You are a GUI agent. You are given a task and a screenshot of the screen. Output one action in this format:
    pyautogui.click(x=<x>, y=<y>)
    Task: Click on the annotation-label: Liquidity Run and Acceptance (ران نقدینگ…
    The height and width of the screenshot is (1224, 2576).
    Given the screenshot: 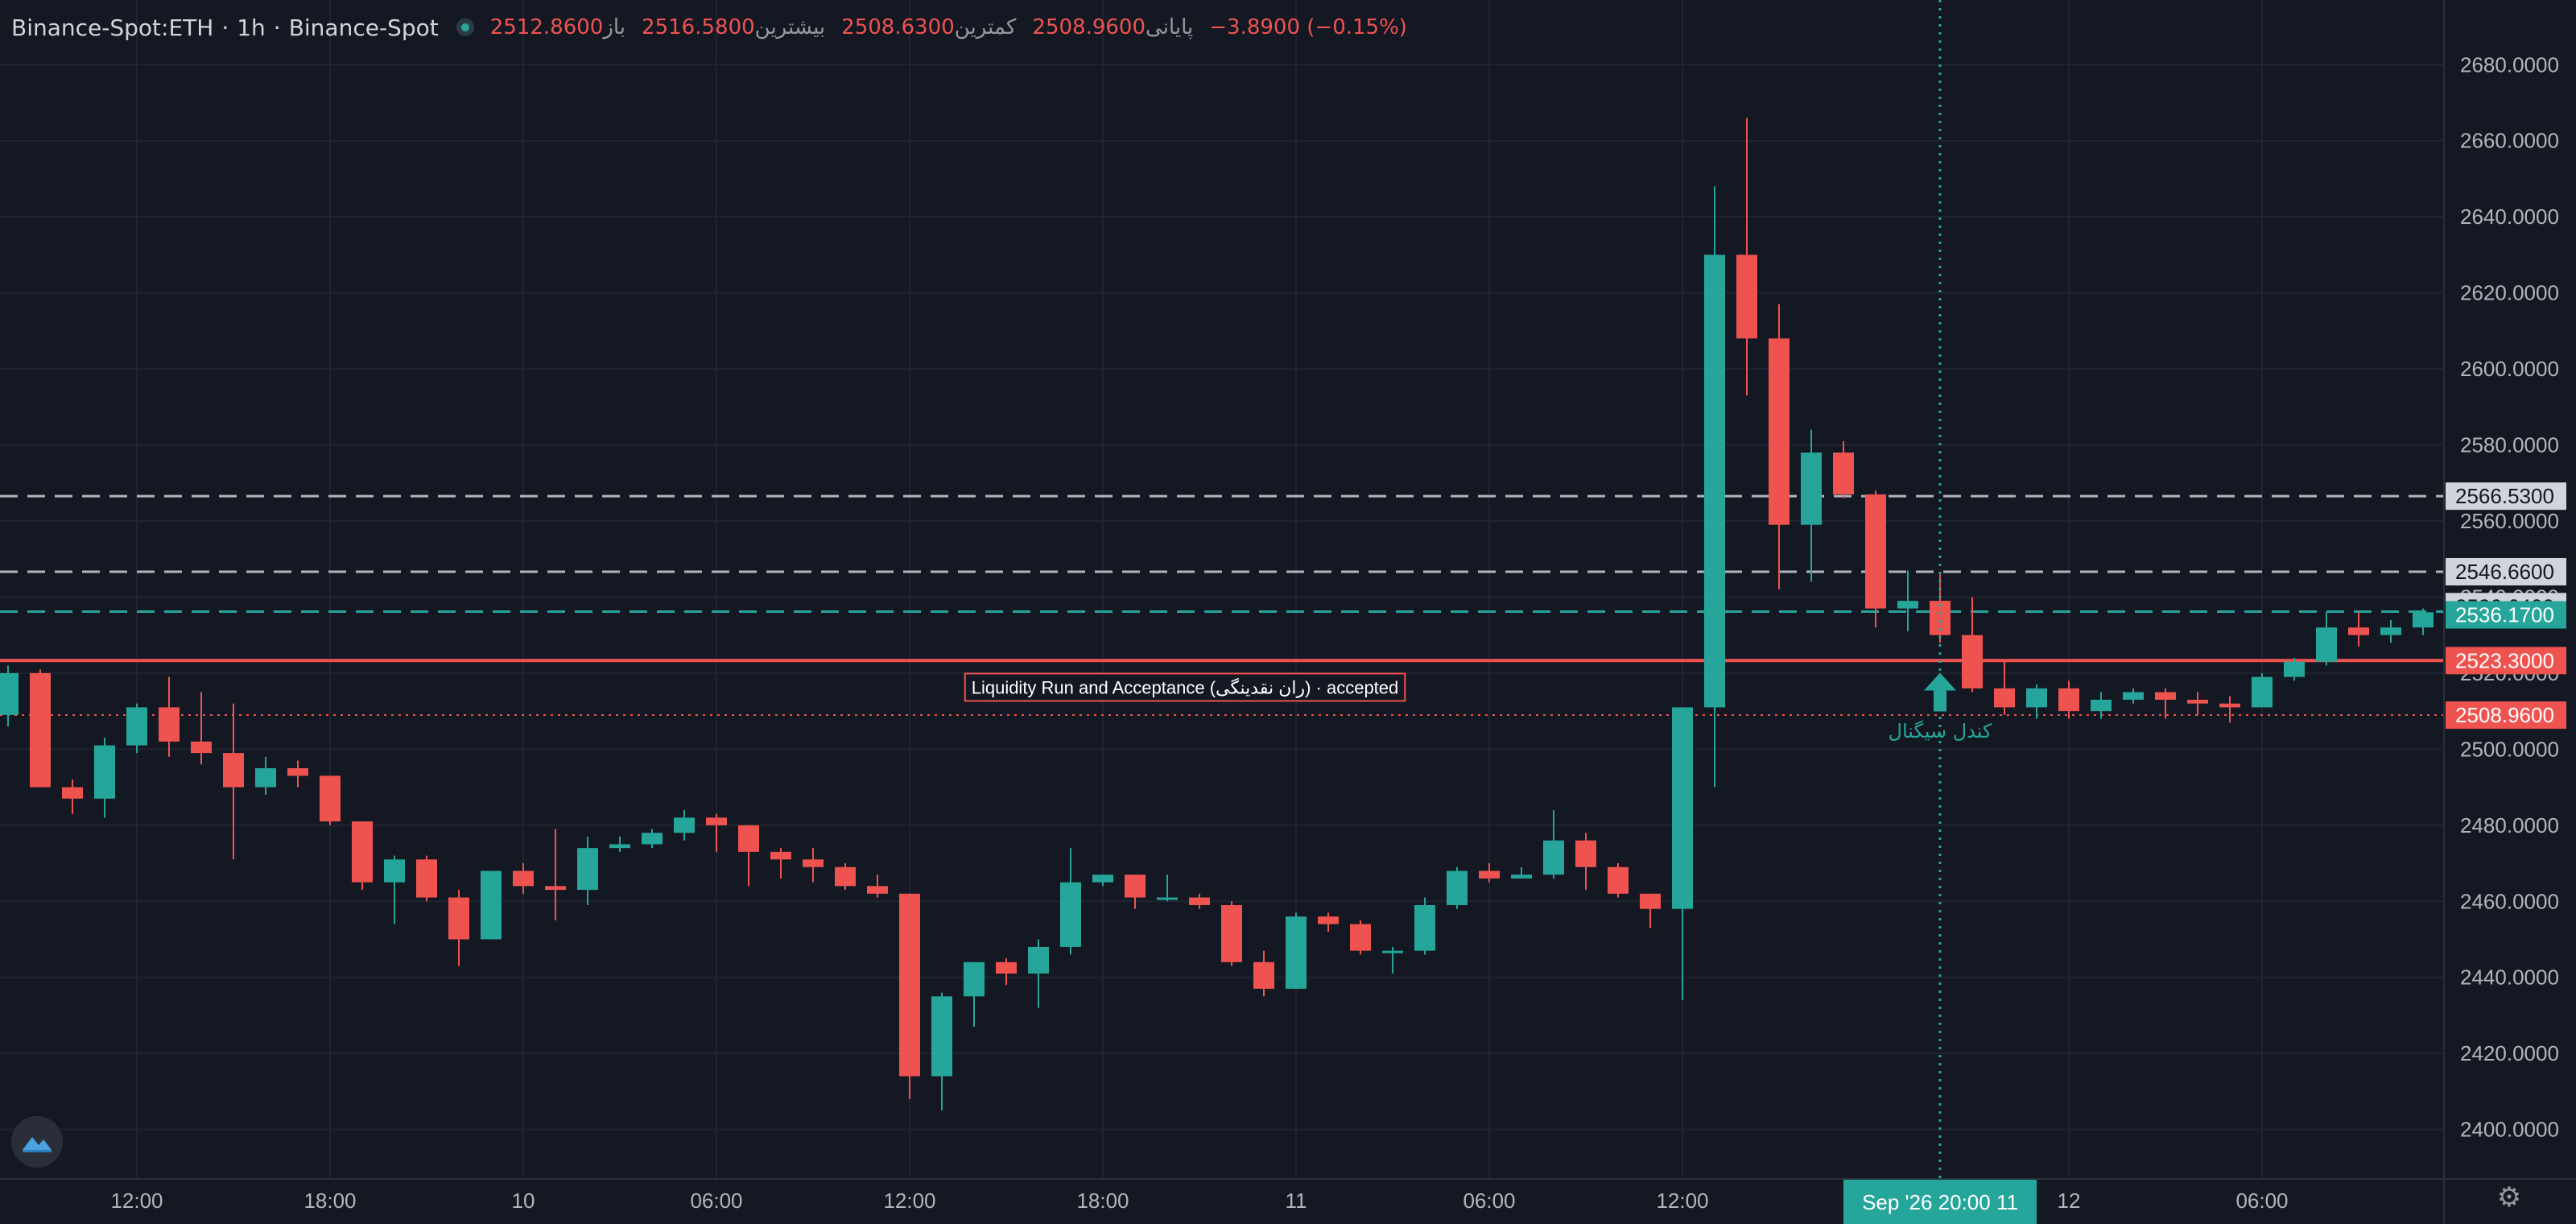 What is the action you would take?
    pyautogui.click(x=1185, y=687)
    